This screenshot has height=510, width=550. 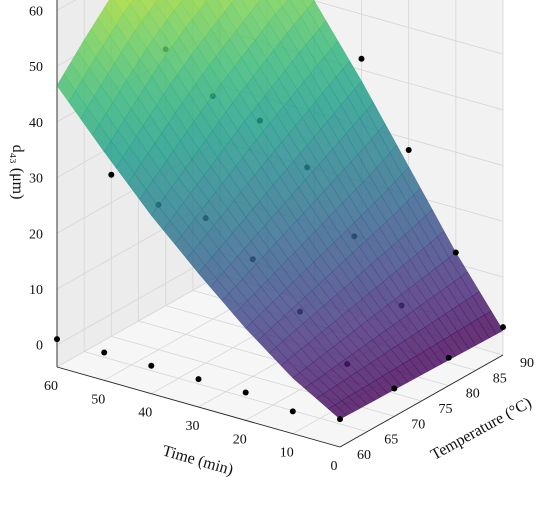 What do you see at coordinates (197, 460) in the screenshot?
I see `x-axis-label: Time (min)` at bounding box center [197, 460].